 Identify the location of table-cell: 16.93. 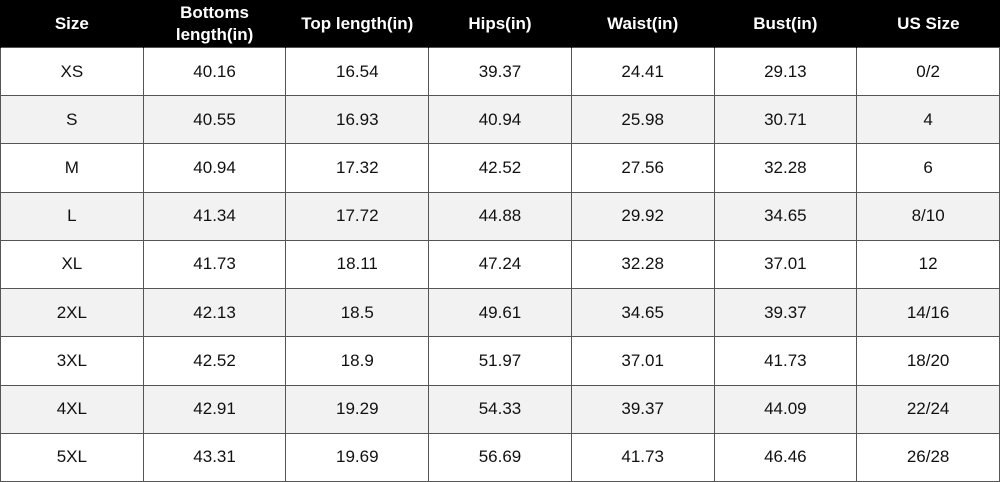
(357, 120).